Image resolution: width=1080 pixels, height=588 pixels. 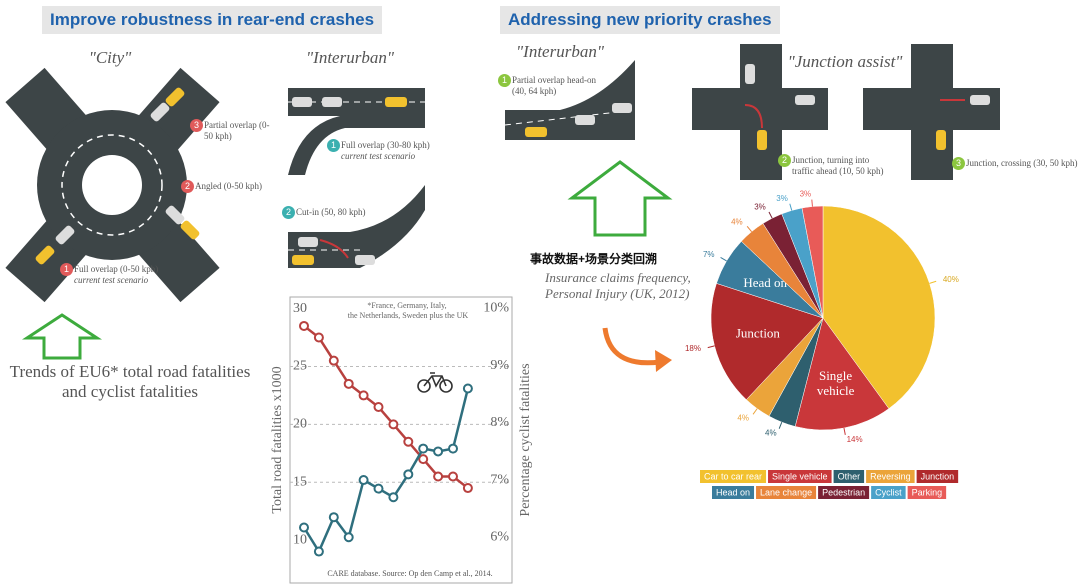 What do you see at coordinates (855, 439) in the screenshot?
I see `value-label: 14%` at bounding box center [855, 439].